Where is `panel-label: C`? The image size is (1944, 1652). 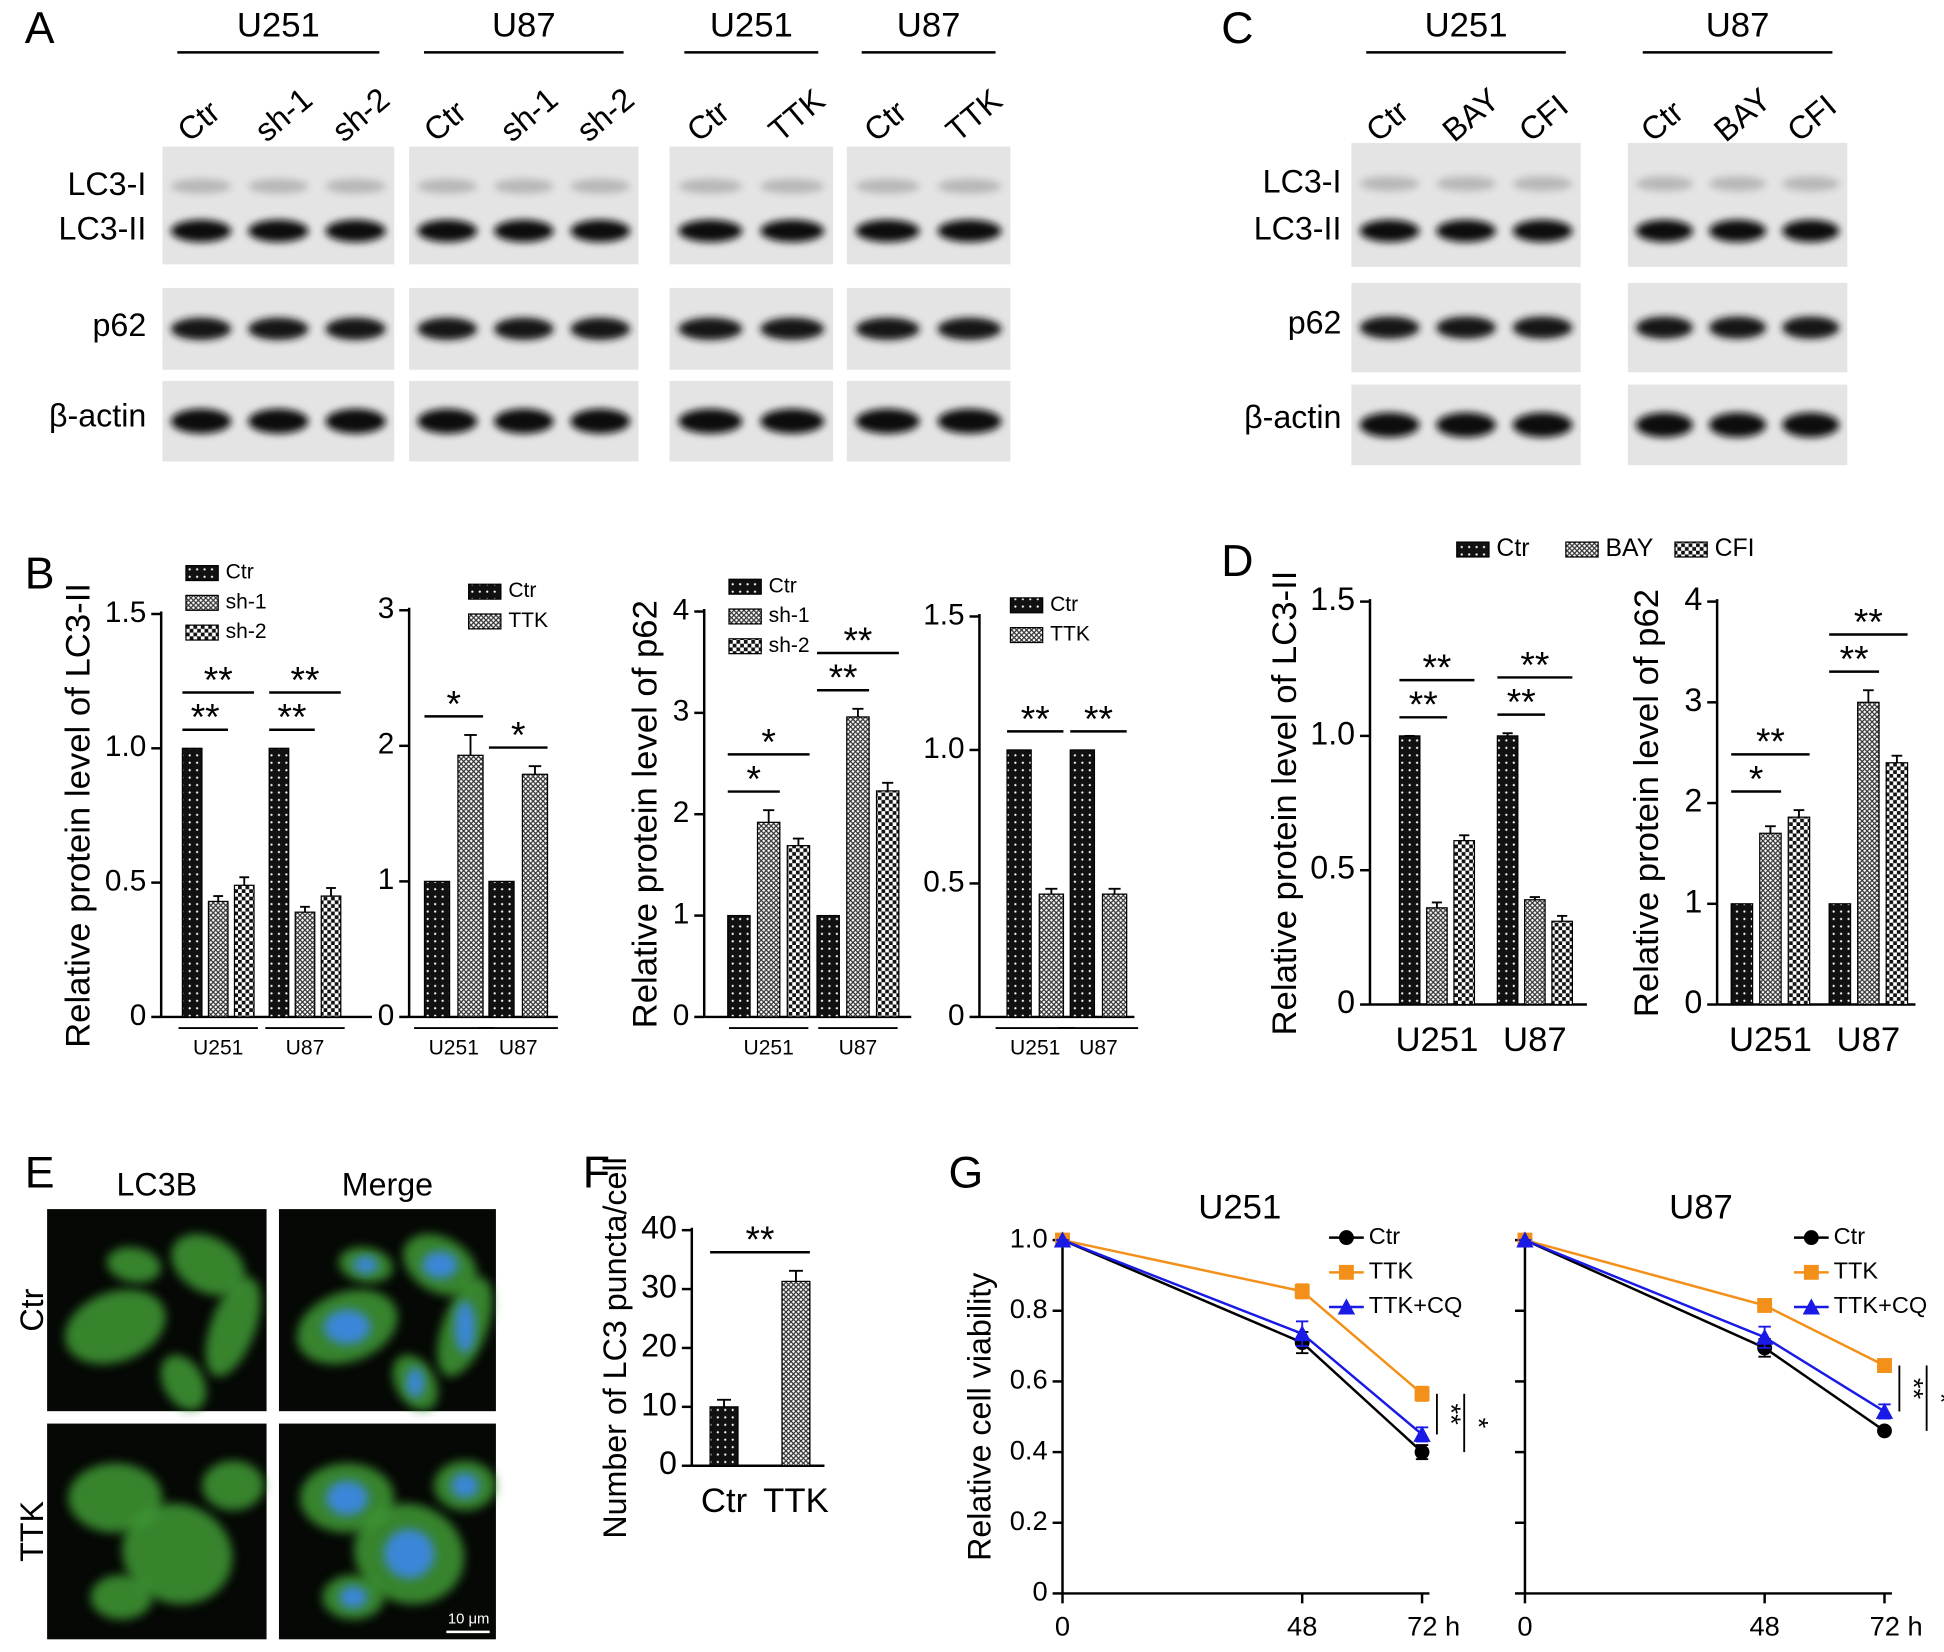 panel-label: C is located at coordinates (1237, 28).